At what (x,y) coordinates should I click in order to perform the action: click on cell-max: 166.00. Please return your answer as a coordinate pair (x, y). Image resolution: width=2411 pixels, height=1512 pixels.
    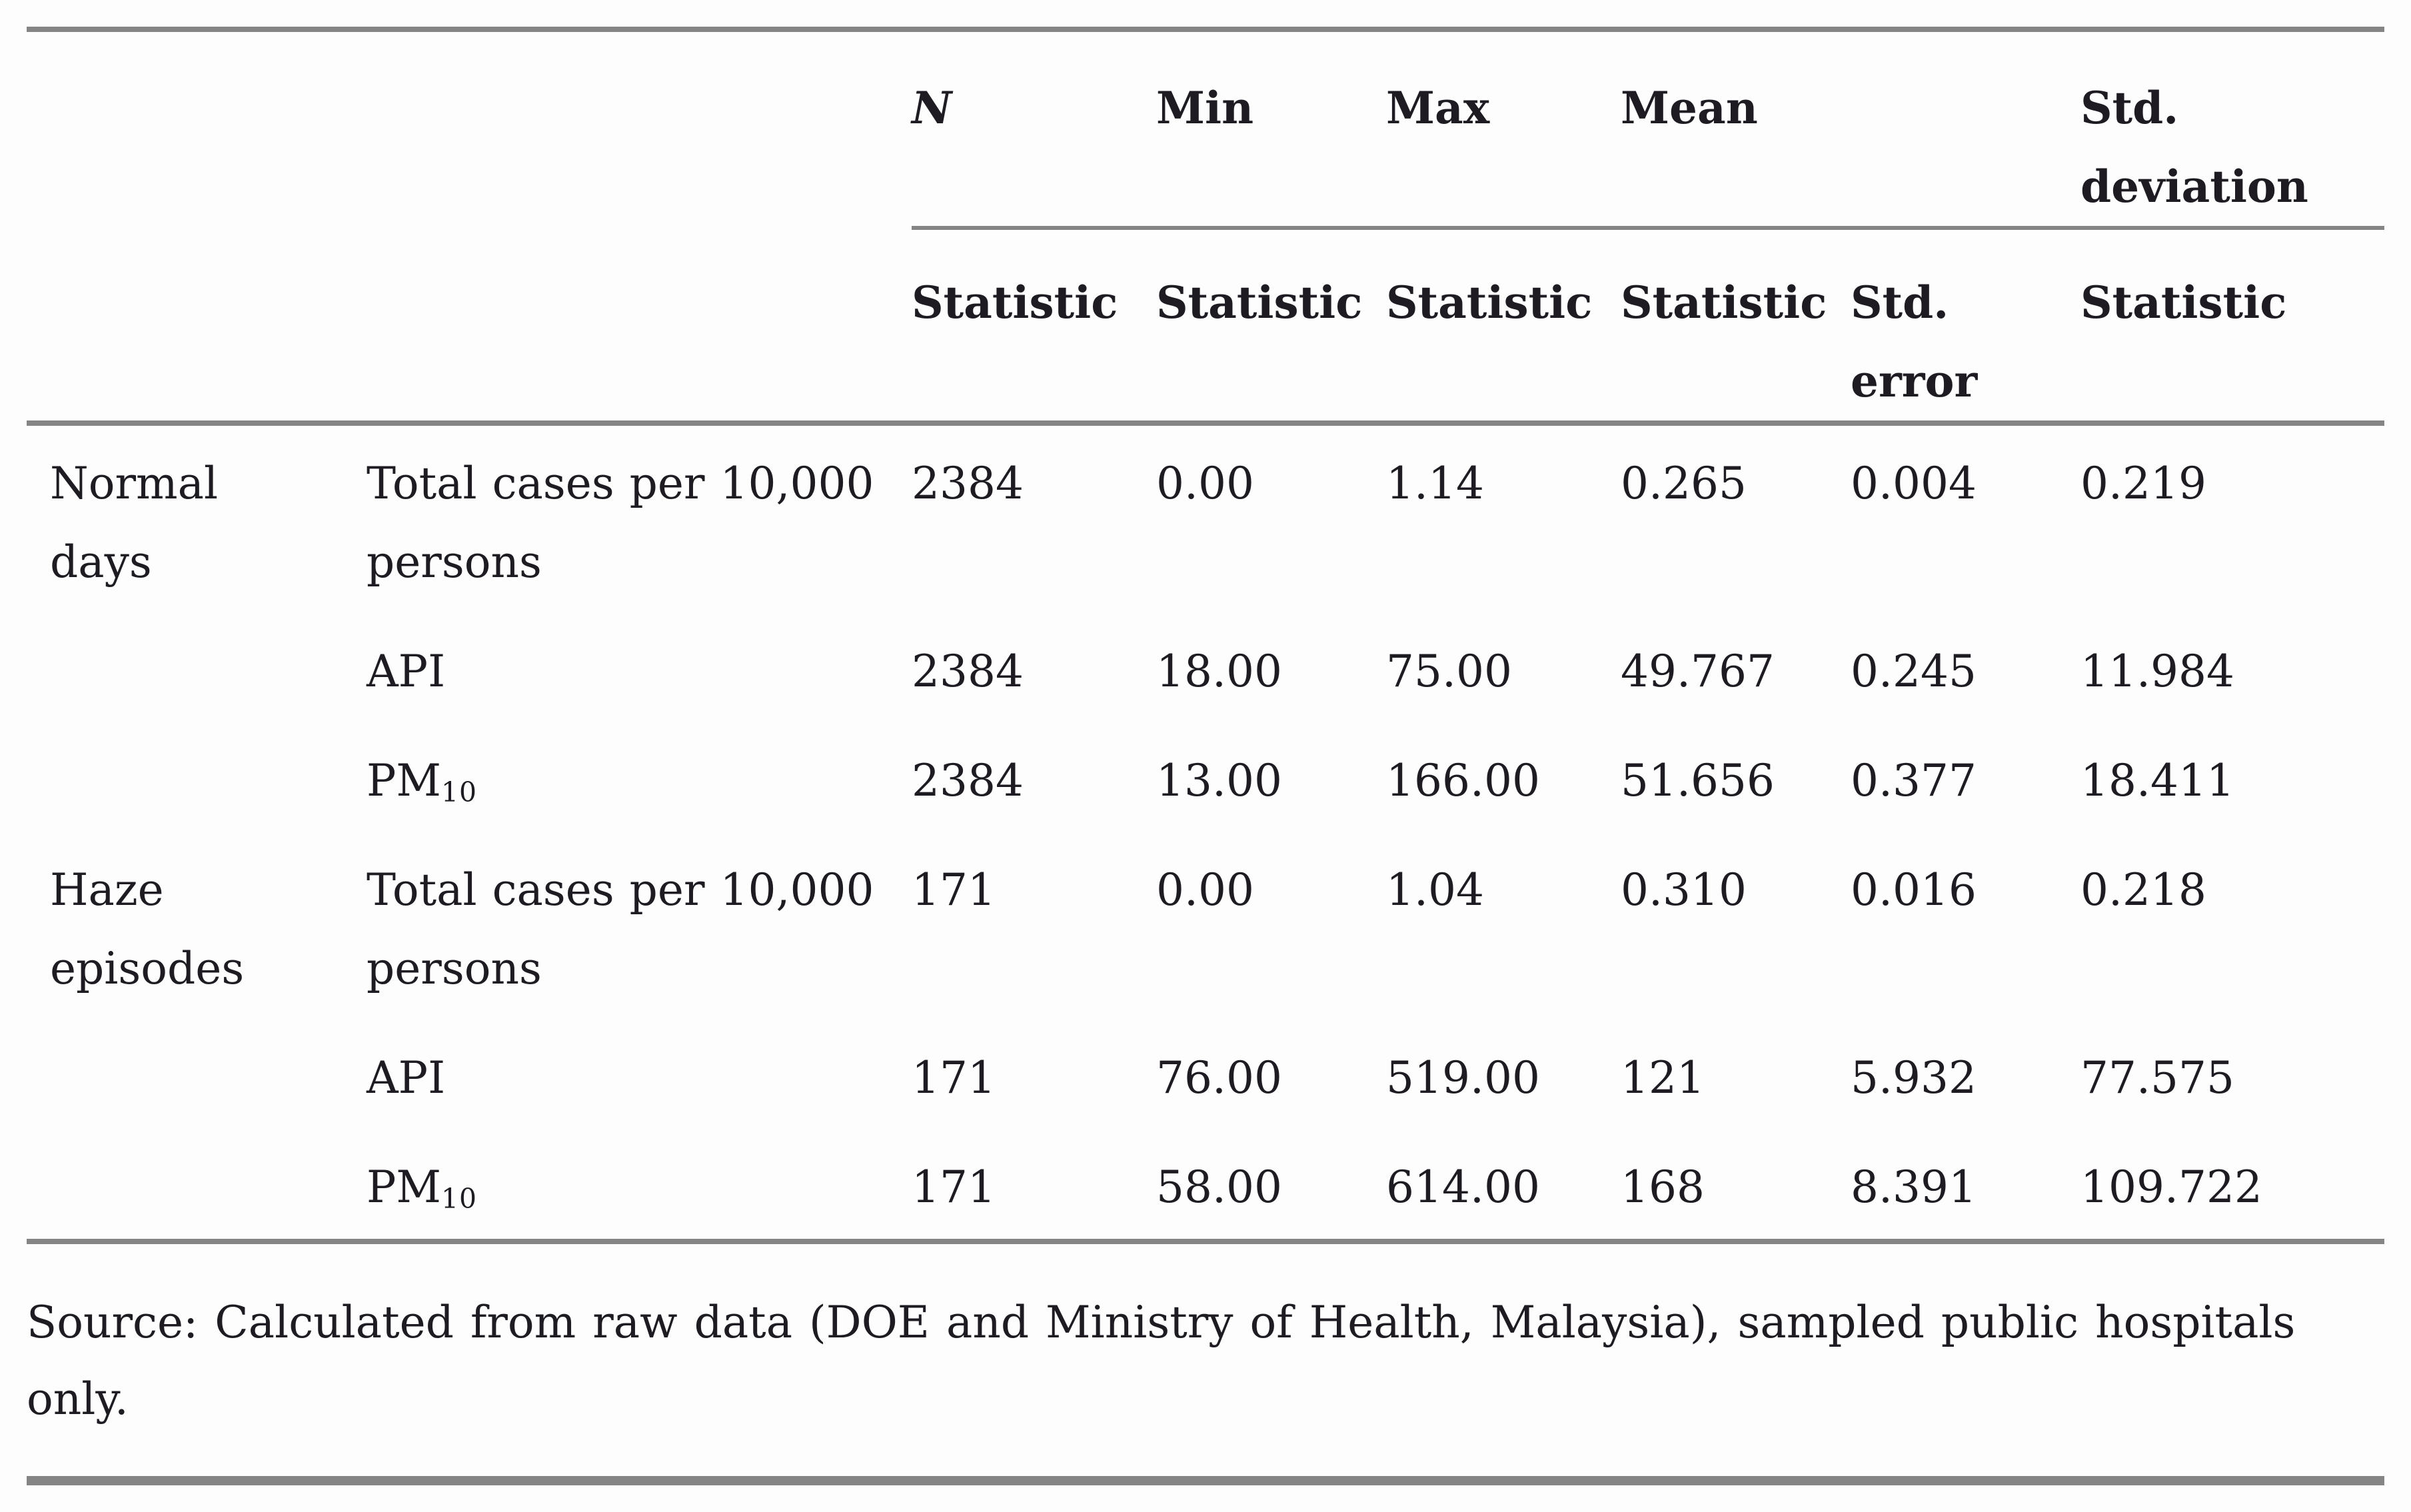
    Looking at the image, I should click on (1463, 780).